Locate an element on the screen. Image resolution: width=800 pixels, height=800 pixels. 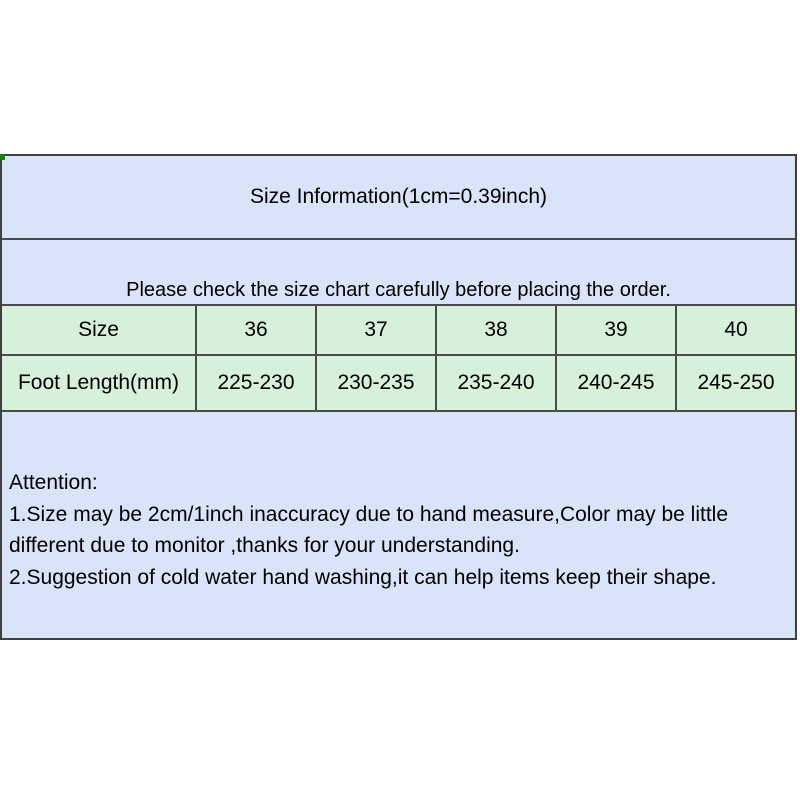
foot-length-value-36: 225-230 is located at coordinates (255, 383).